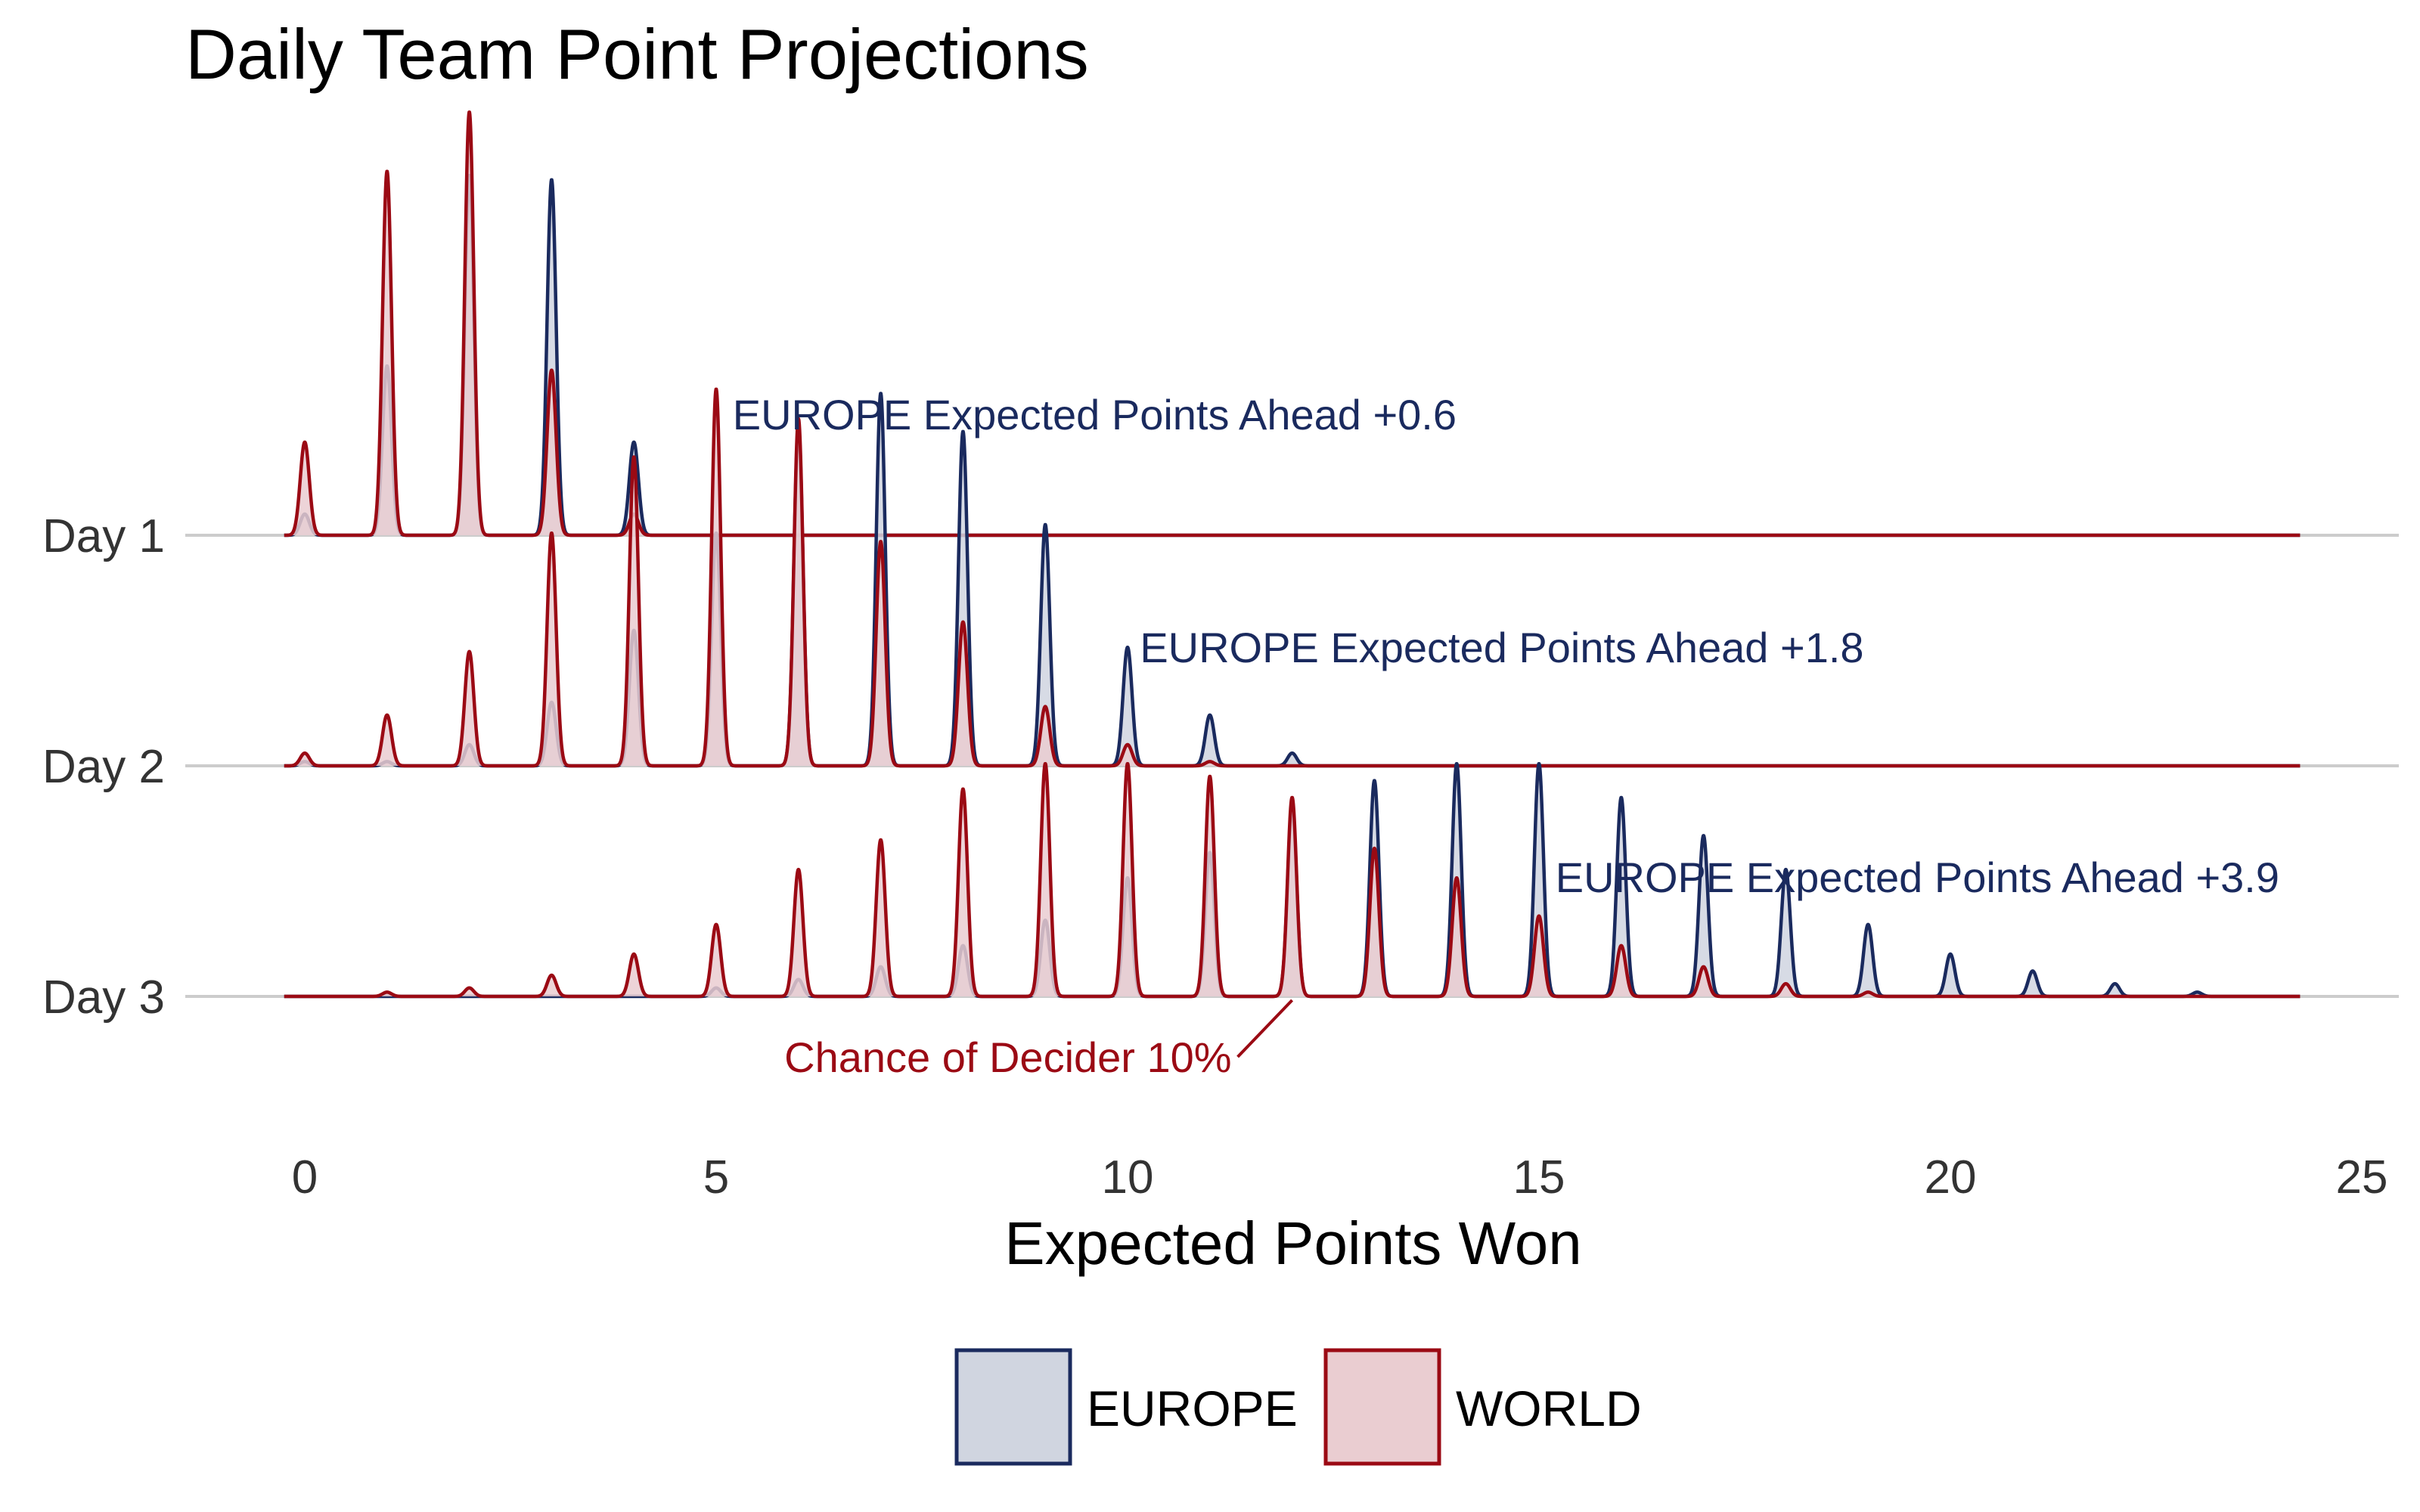 The width and height of the screenshot is (2420, 1512). What do you see at coordinates (104, 536) in the screenshot?
I see `y-tick-label: Day 1` at bounding box center [104, 536].